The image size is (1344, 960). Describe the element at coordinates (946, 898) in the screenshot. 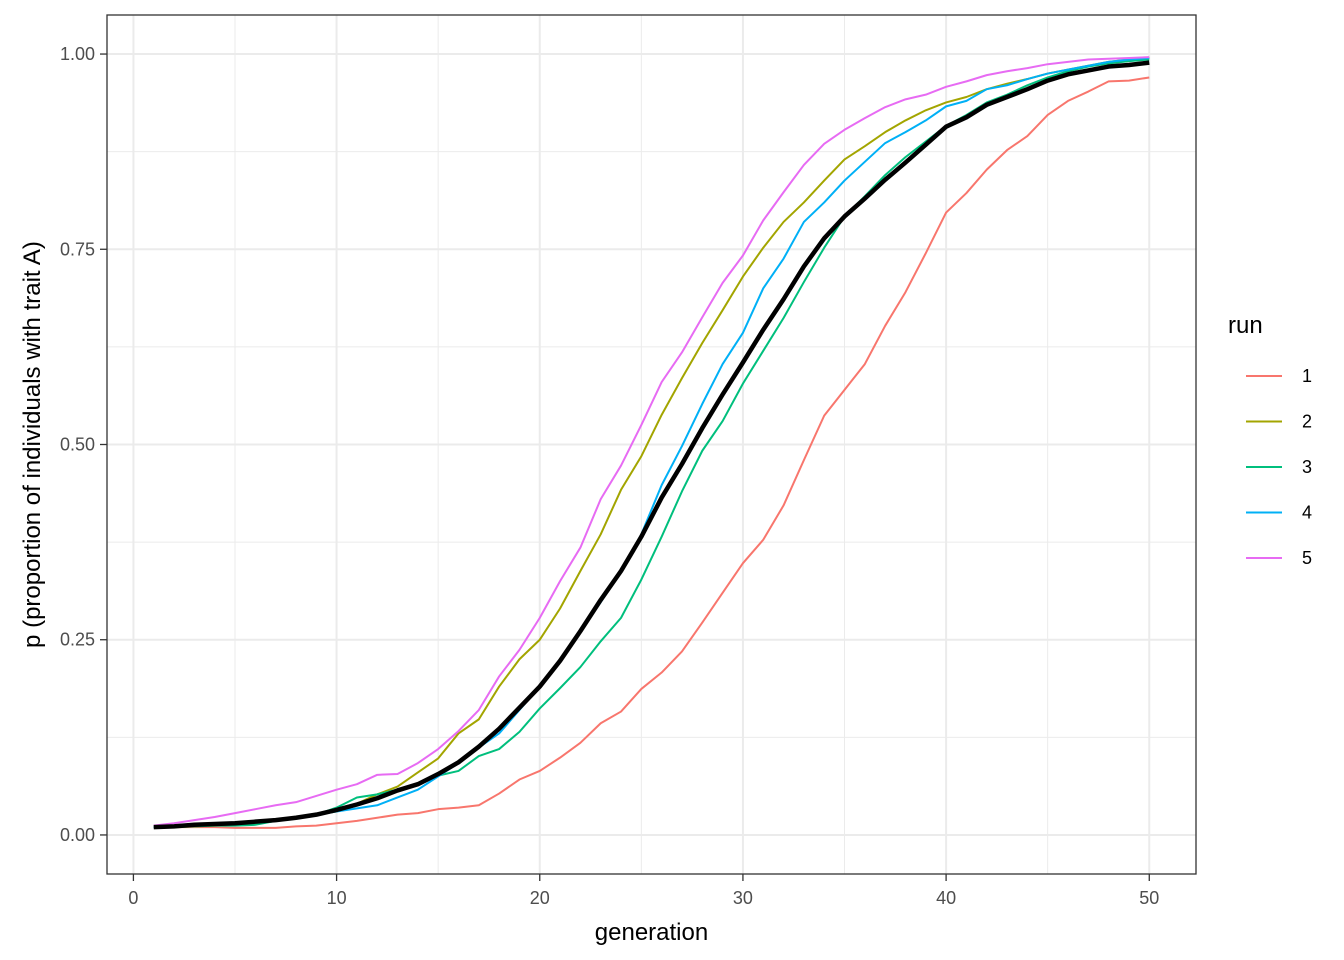

I see `x-tick-label: 40` at that location.